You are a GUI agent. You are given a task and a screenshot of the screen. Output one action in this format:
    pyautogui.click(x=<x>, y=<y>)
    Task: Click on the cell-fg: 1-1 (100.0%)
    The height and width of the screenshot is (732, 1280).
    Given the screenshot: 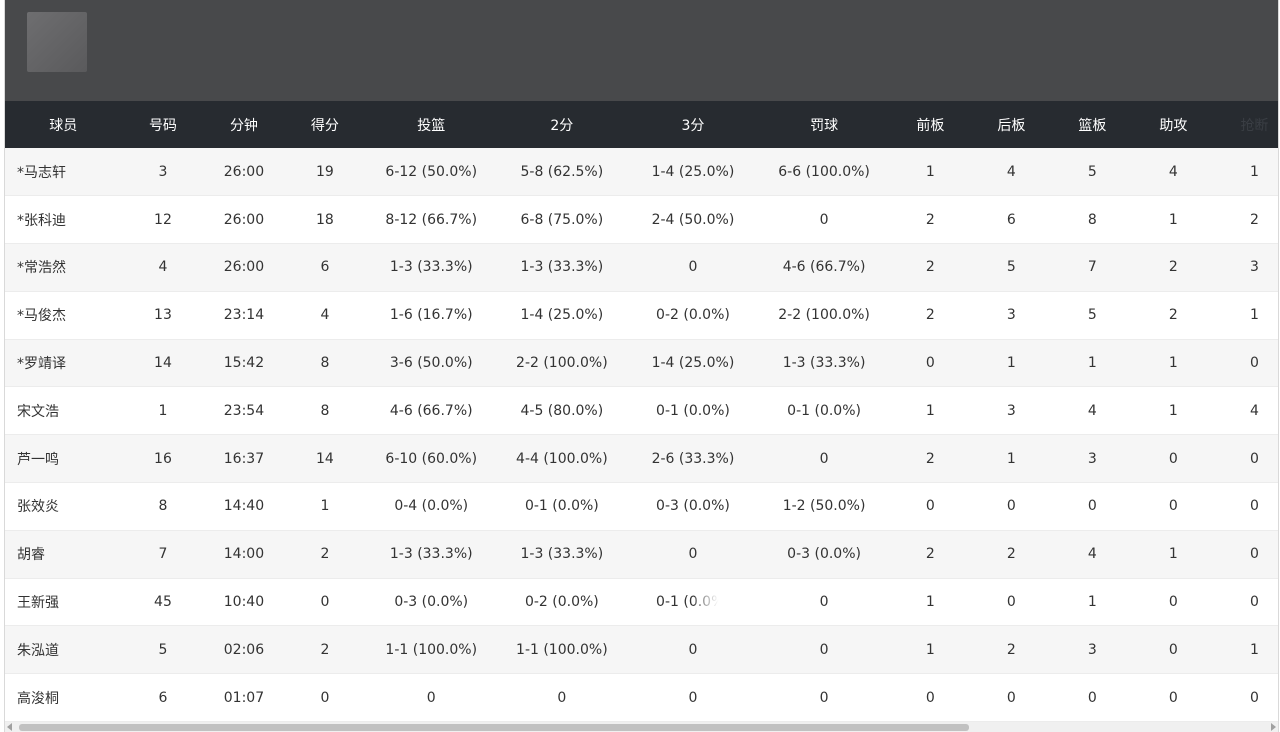 What is the action you would take?
    pyautogui.click(x=431, y=650)
    